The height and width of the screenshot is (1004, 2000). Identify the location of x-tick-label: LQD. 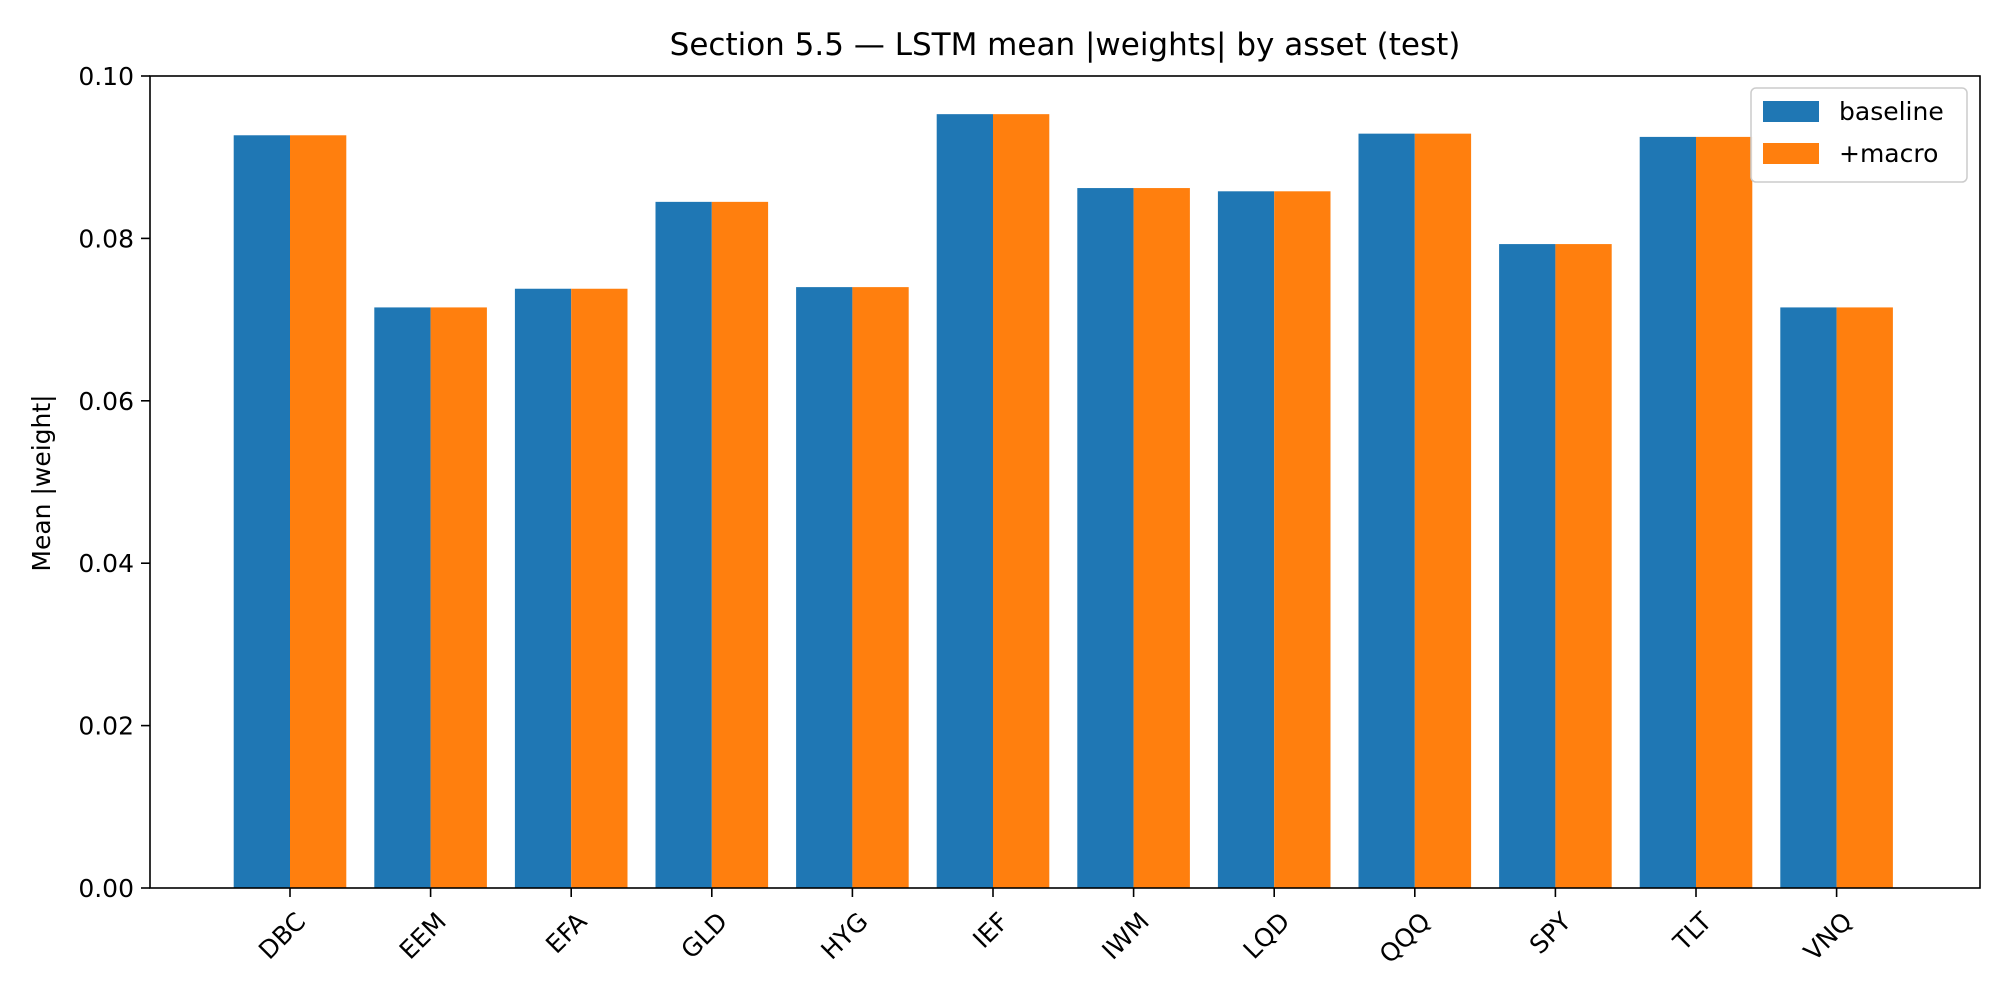
(1267, 936).